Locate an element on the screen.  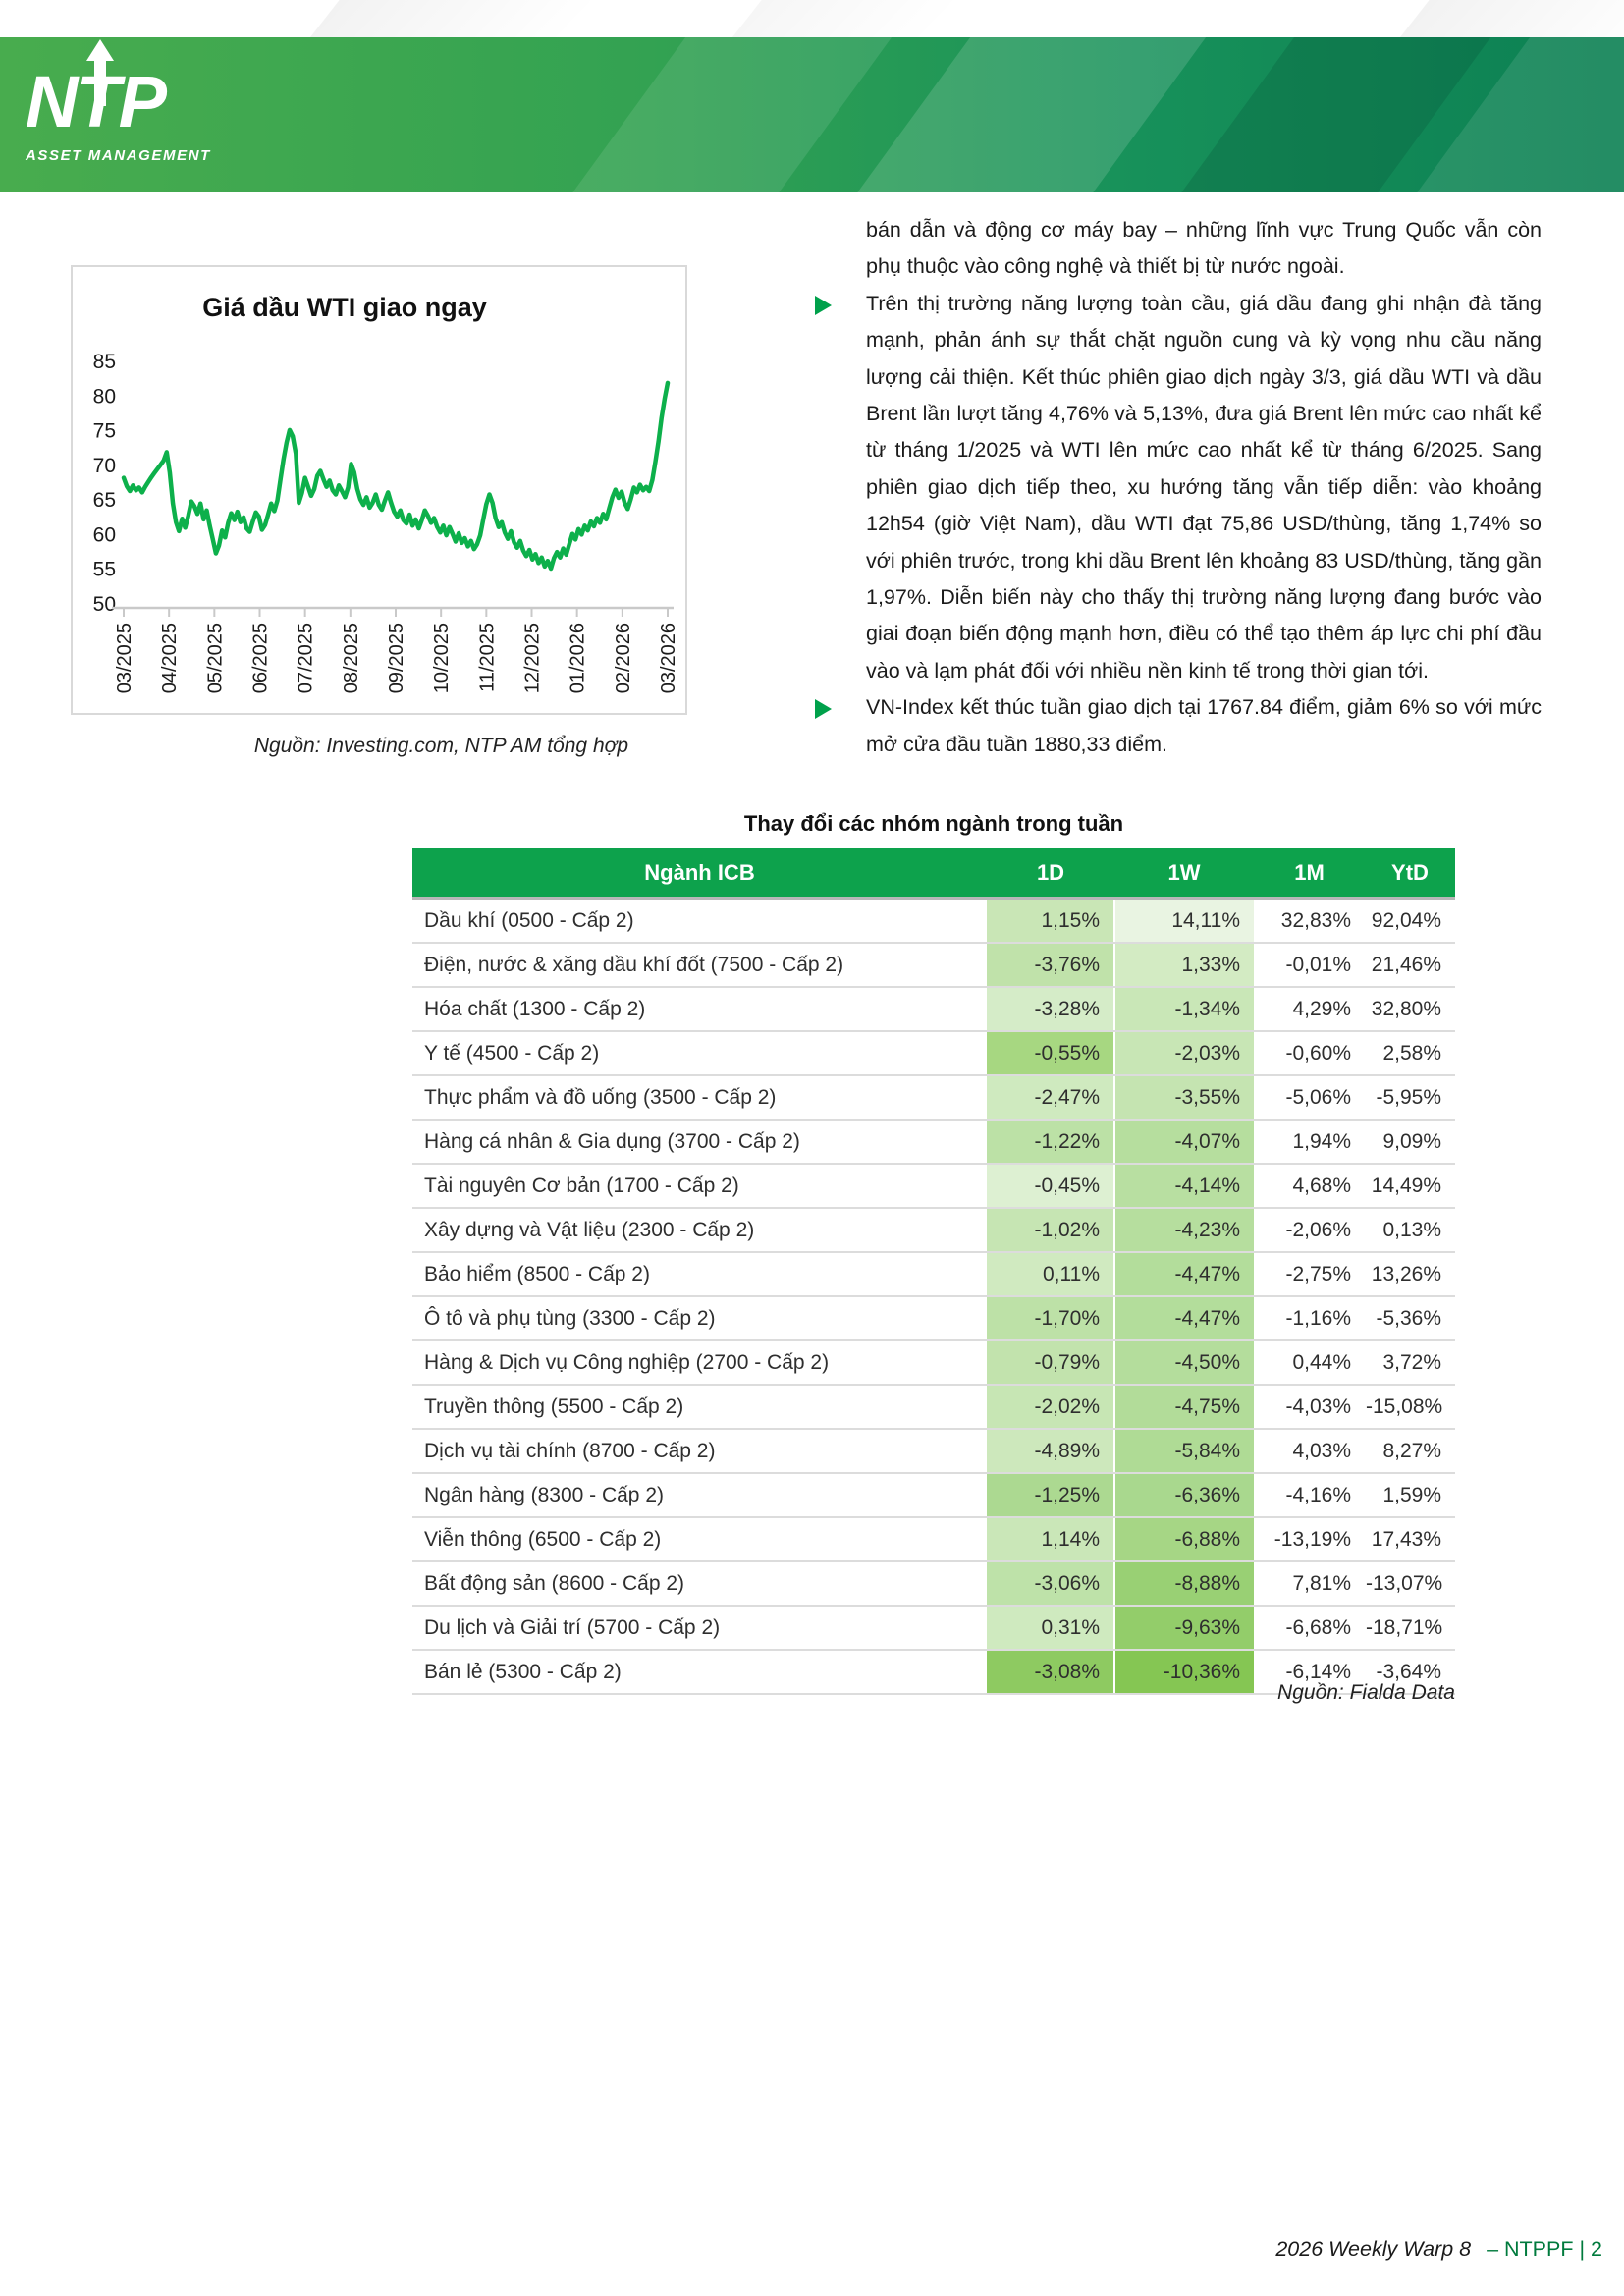
svg-text: 02/2026 is located at coordinates (623, 658).